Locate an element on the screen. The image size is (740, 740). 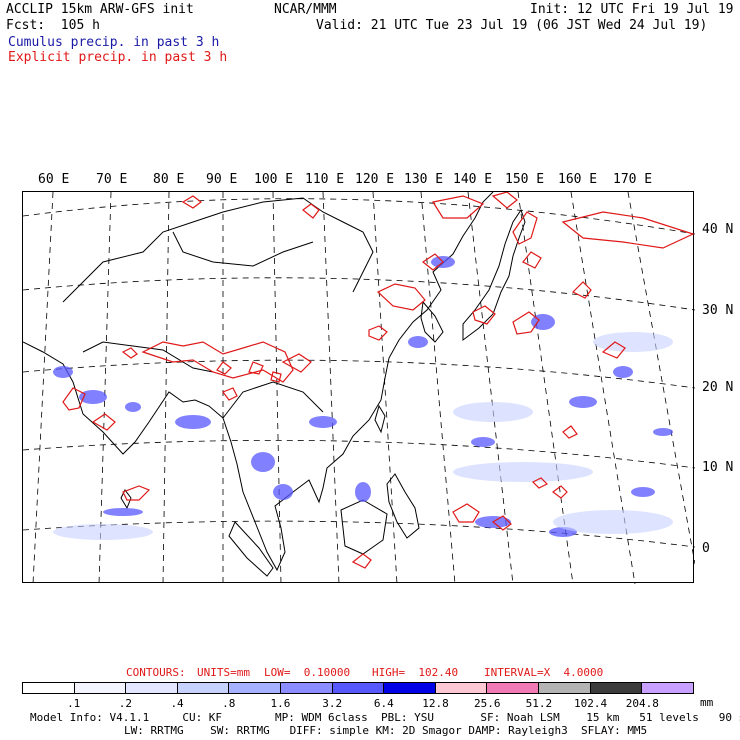
contours-interval: INTERVAL=X 4.0000 is located at coordinates (544, 672).